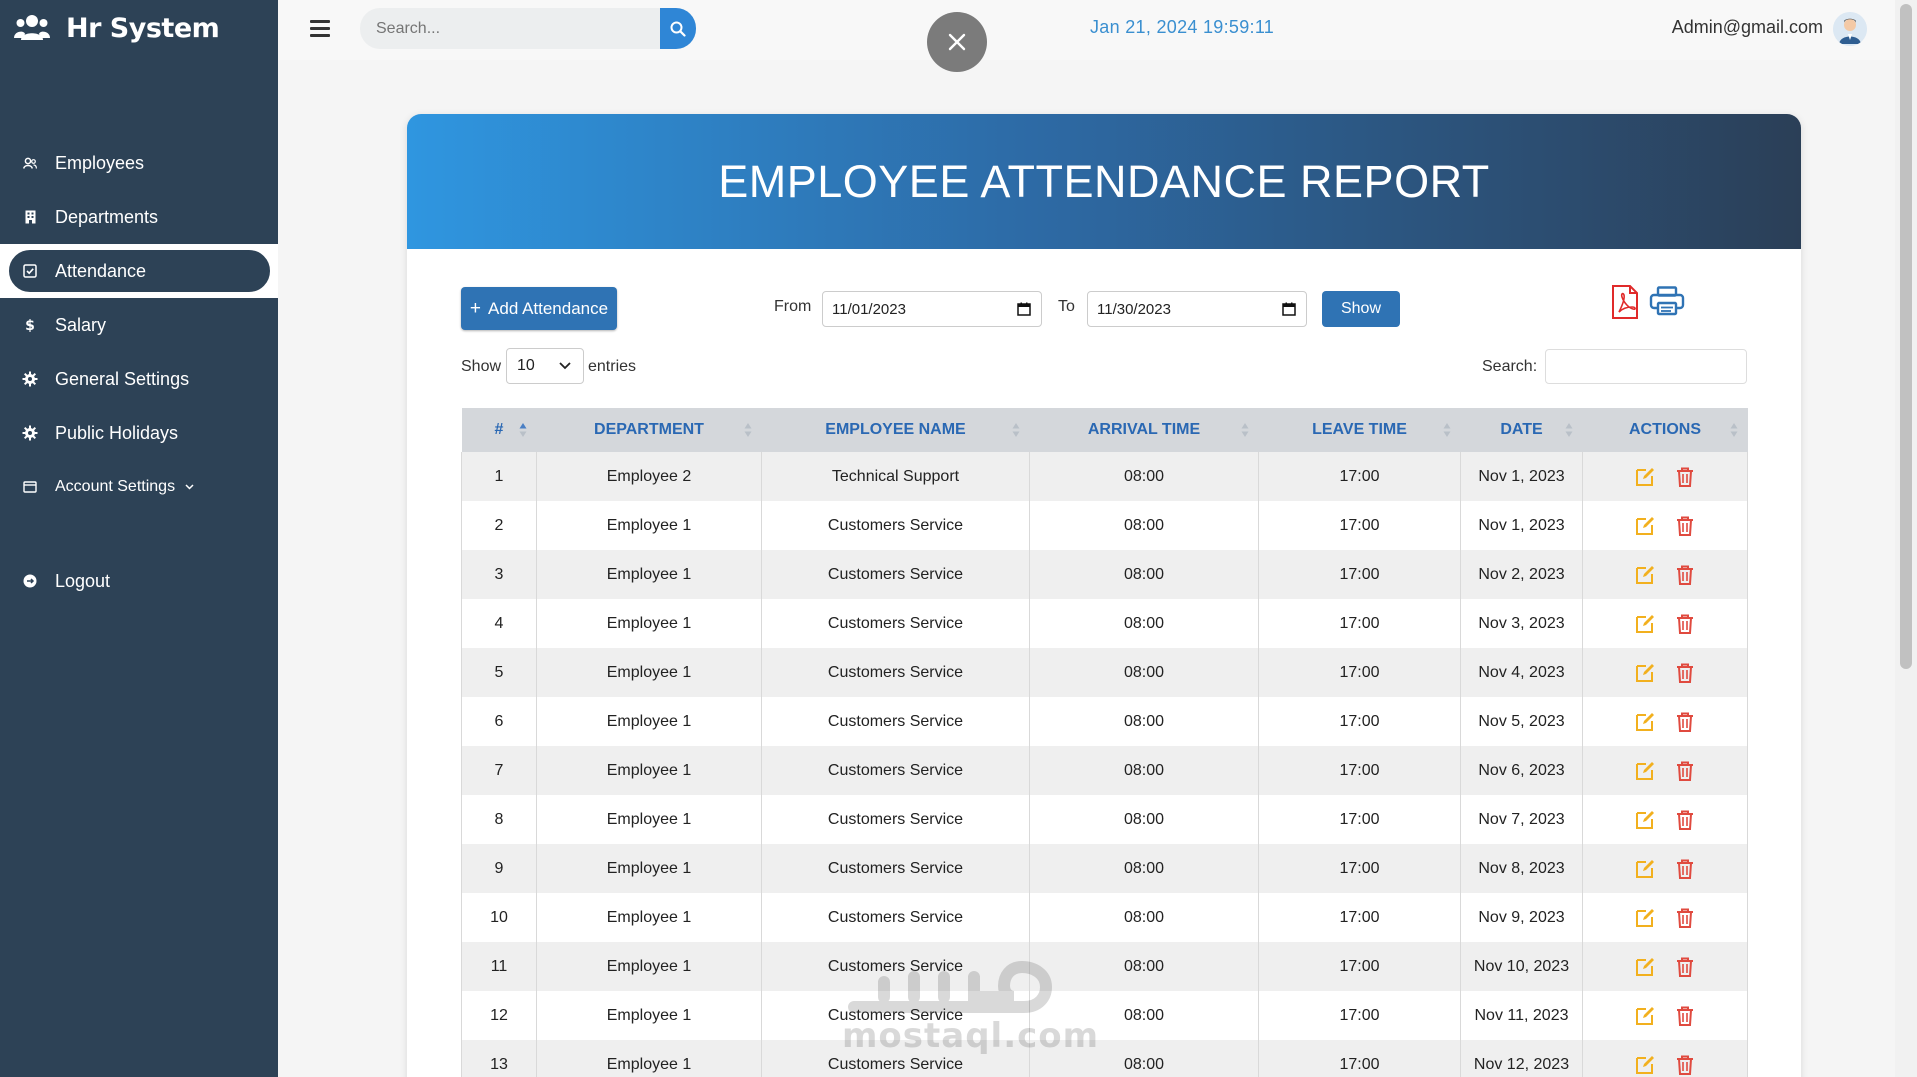 This screenshot has height=1077, width=1917. What do you see at coordinates (612, 366) in the screenshot?
I see `entries-label: entries` at bounding box center [612, 366].